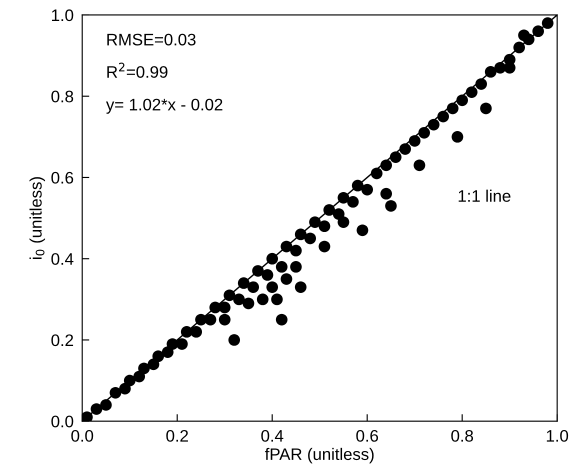 Image resolution: width=575 pixels, height=468 pixels. I want to click on x-tick-label: 0.8, so click(462, 436).